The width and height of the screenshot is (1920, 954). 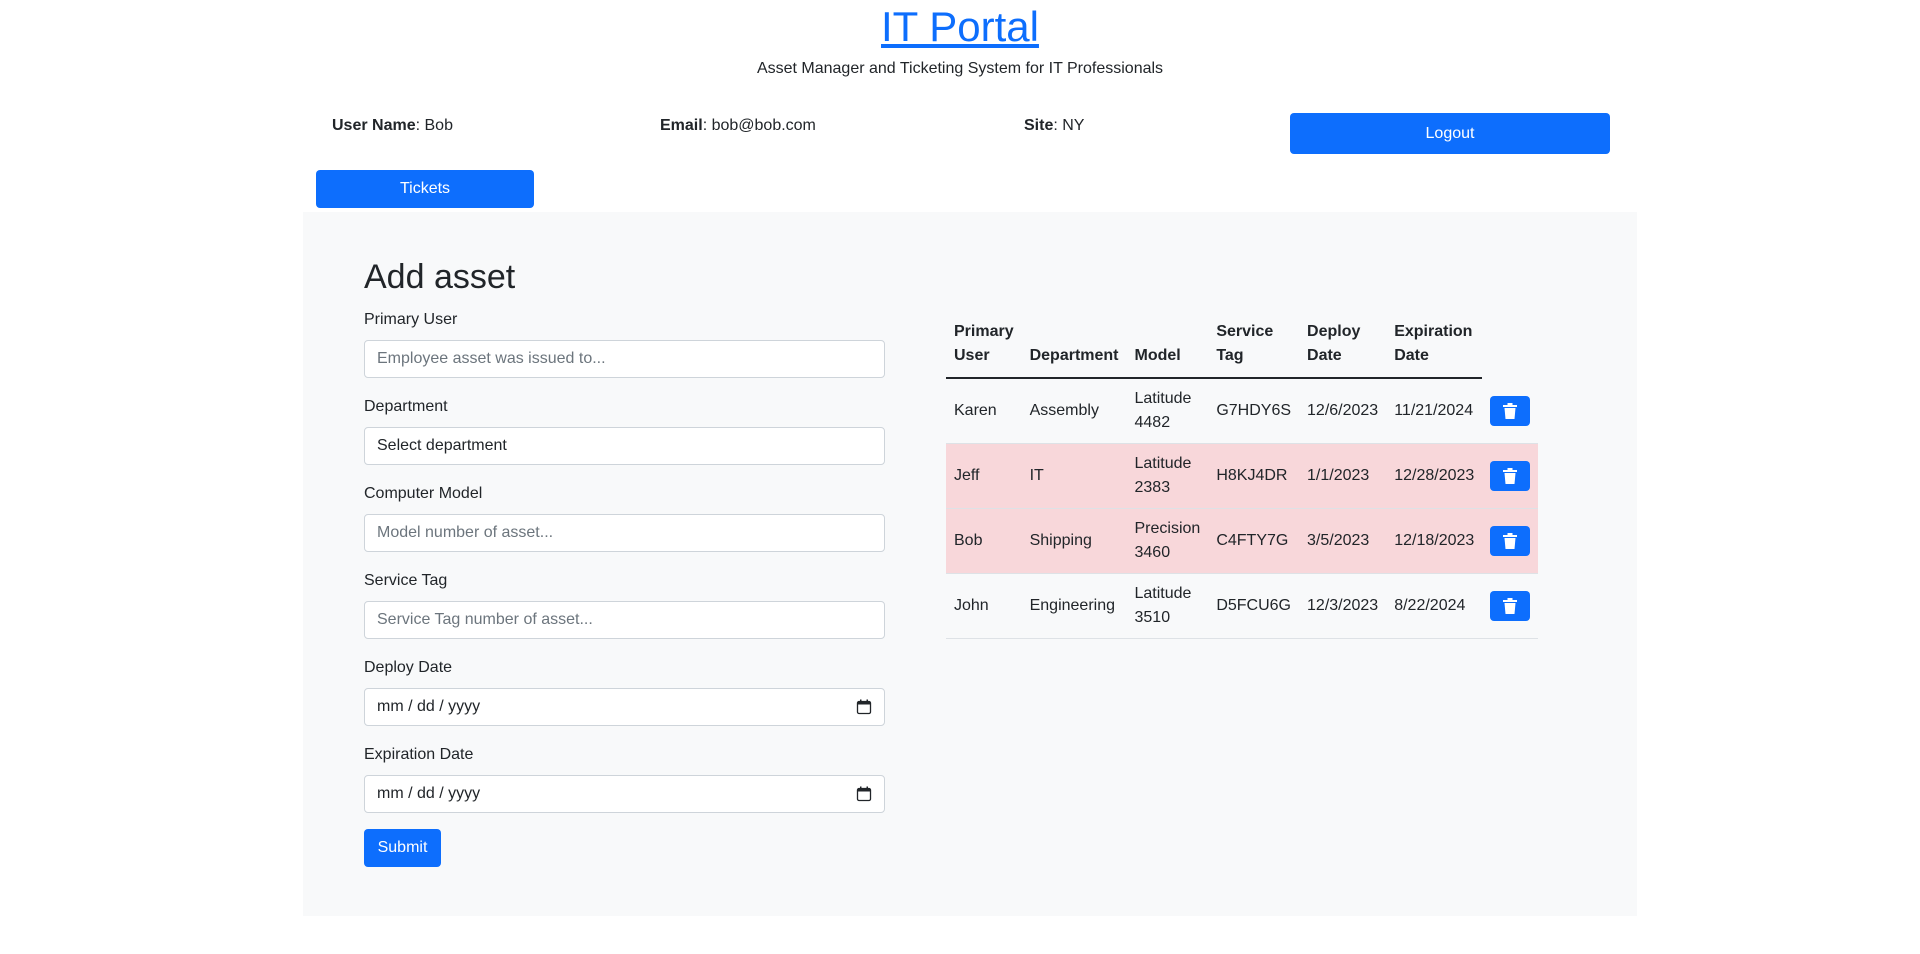 What do you see at coordinates (1039, 125) in the screenshot?
I see `site-label: Site` at bounding box center [1039, 125].